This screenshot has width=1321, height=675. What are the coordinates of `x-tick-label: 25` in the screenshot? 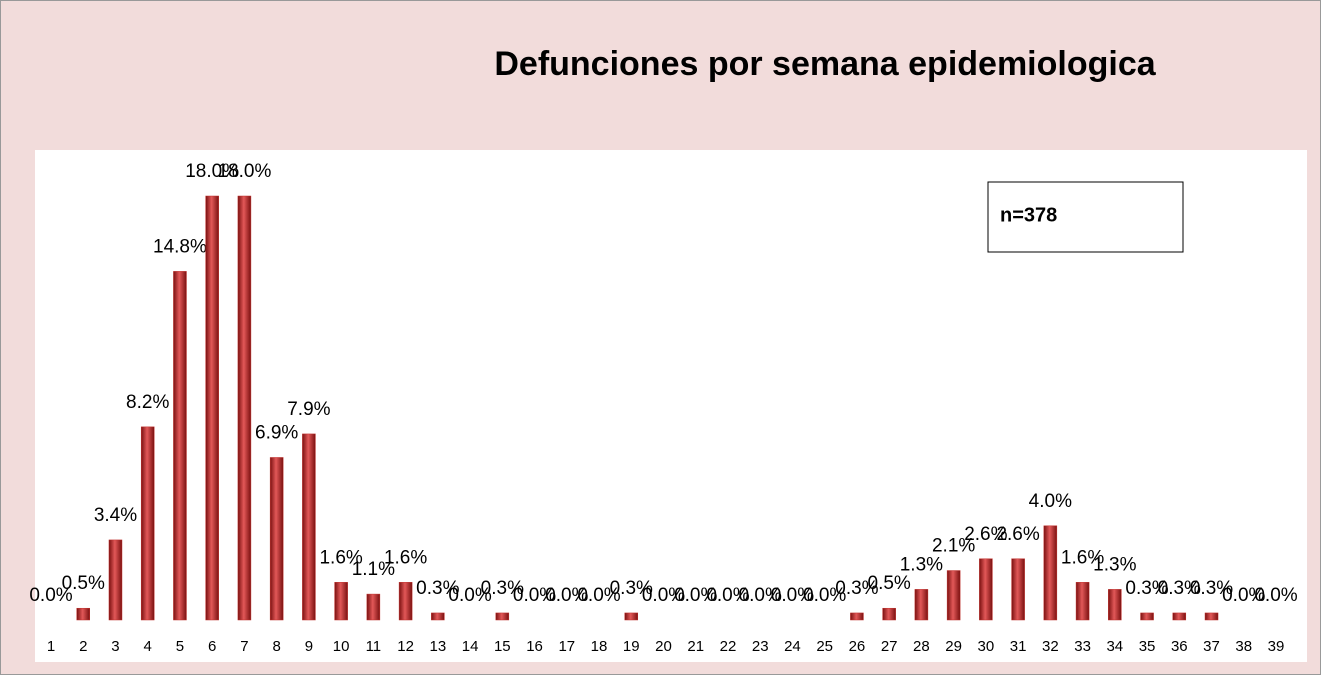 It's located at (824, 646).